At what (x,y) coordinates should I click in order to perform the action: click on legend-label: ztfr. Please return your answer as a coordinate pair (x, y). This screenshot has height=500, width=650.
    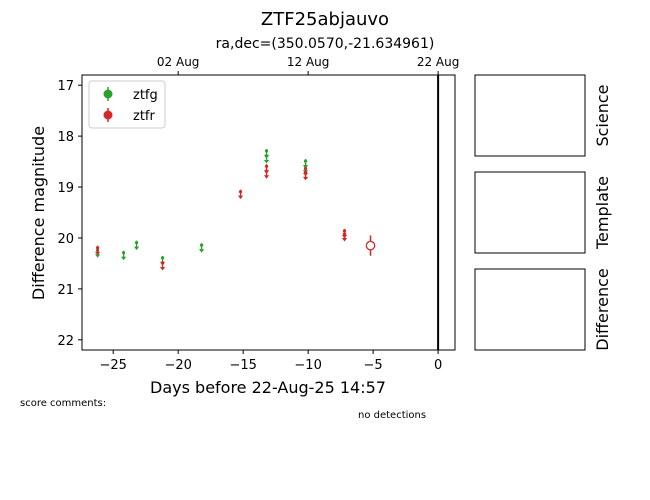
    Looking at the image, I should click on (144, 116).